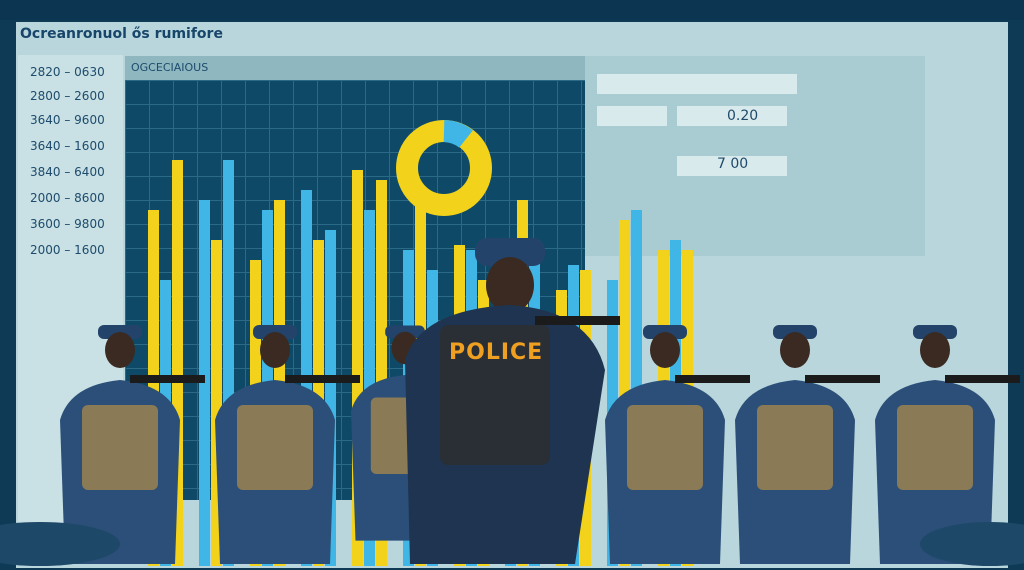 This screenshot has height=570, width=1024. I want to click on donut-segment, so click(458, 134).